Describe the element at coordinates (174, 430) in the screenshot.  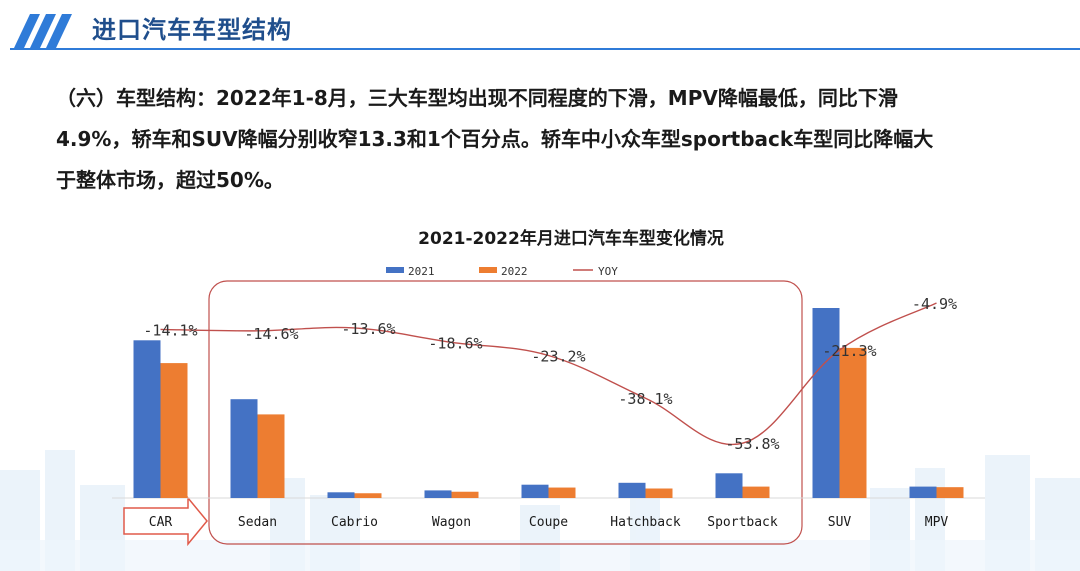
I see `bar-2022-car` at that location.